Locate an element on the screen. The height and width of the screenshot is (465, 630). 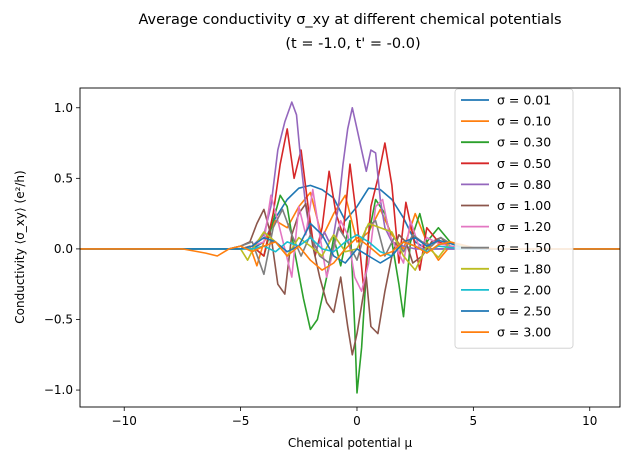
x-tick-label: 10 is located at coordinates (589, 421).